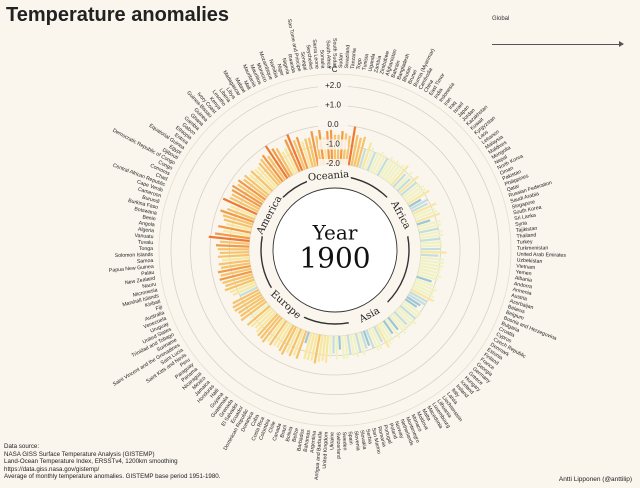 This screenshot has width=640, height=488. Describe the element at coordinates (315, 148) in the screenshot. I see `bar-sao-tome-and-principe` at that location.